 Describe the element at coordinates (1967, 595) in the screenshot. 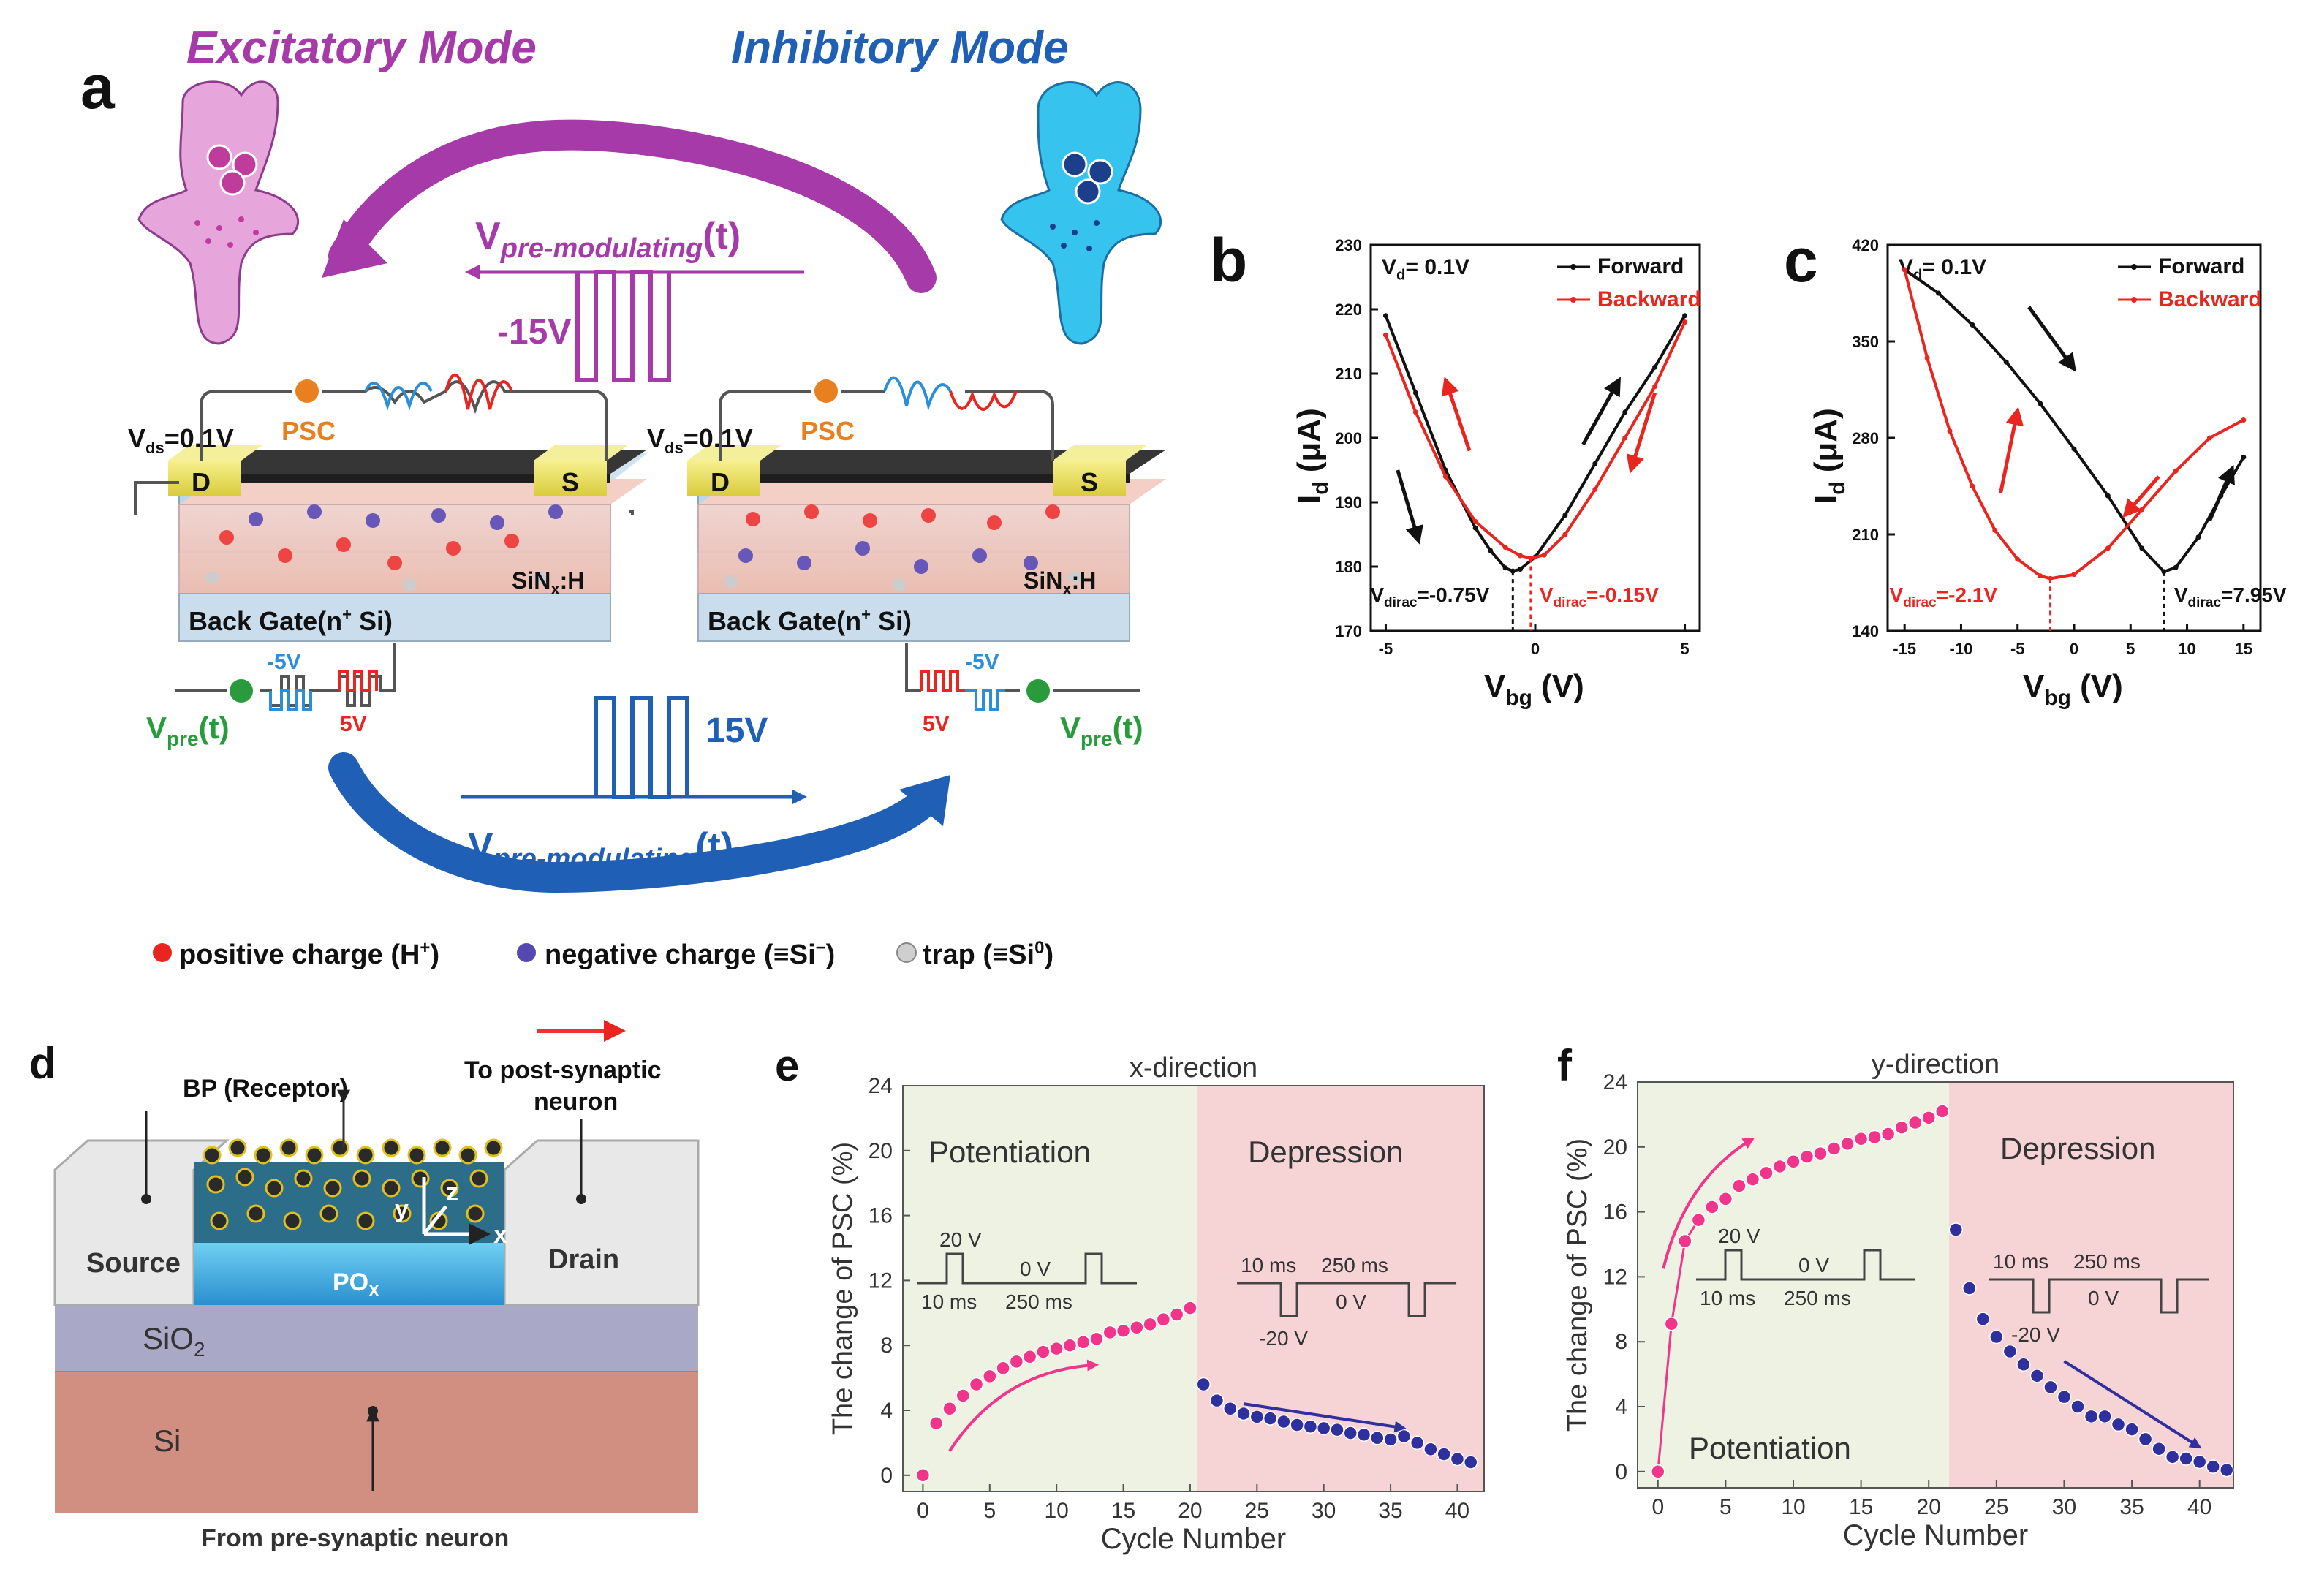

I see `dirac-label-tail: =-2.1V` at that location.